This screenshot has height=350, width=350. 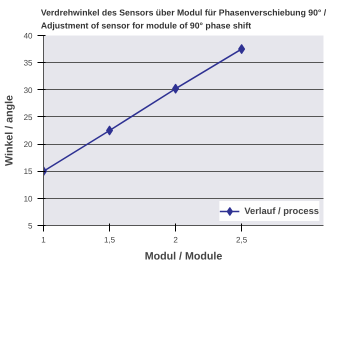 What do you see at coordinates (29, 117) in the screenshot?
I see `y-tick-label: 25` at bounding box center [29, 117].